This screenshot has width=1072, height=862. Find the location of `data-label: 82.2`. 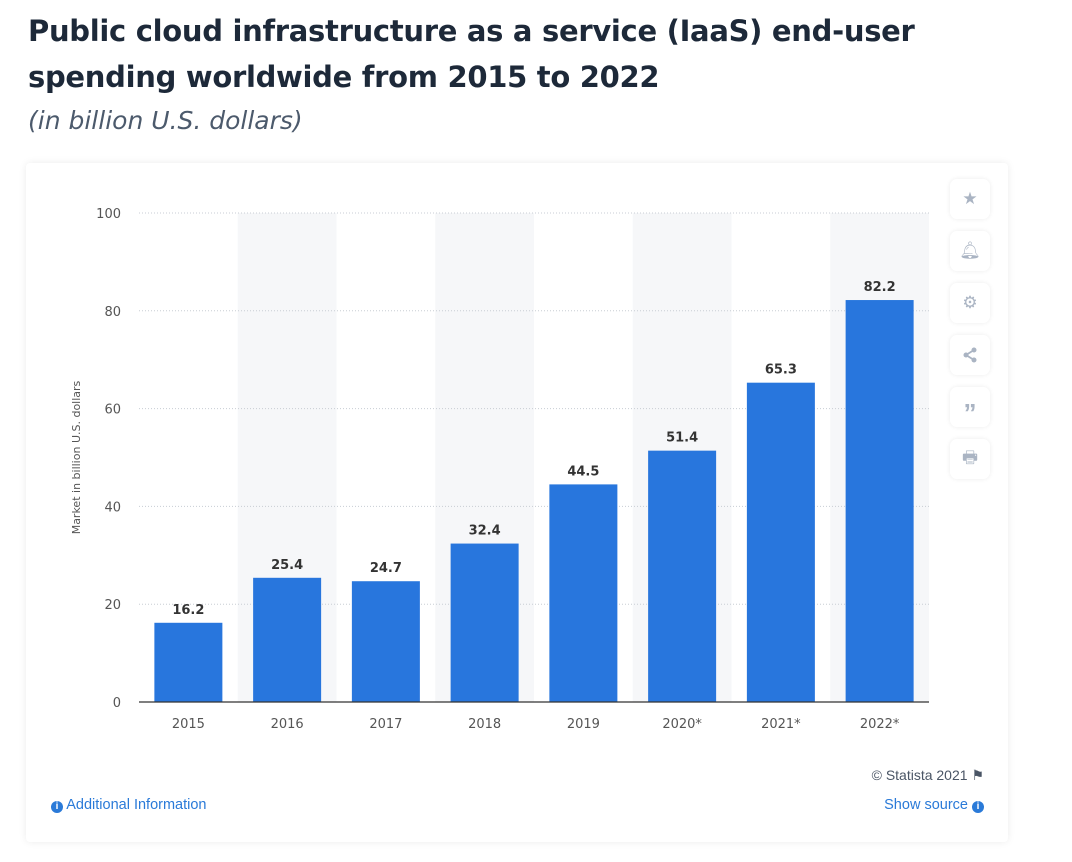

data-label: 82.2 is located at coordinates (880, 287).